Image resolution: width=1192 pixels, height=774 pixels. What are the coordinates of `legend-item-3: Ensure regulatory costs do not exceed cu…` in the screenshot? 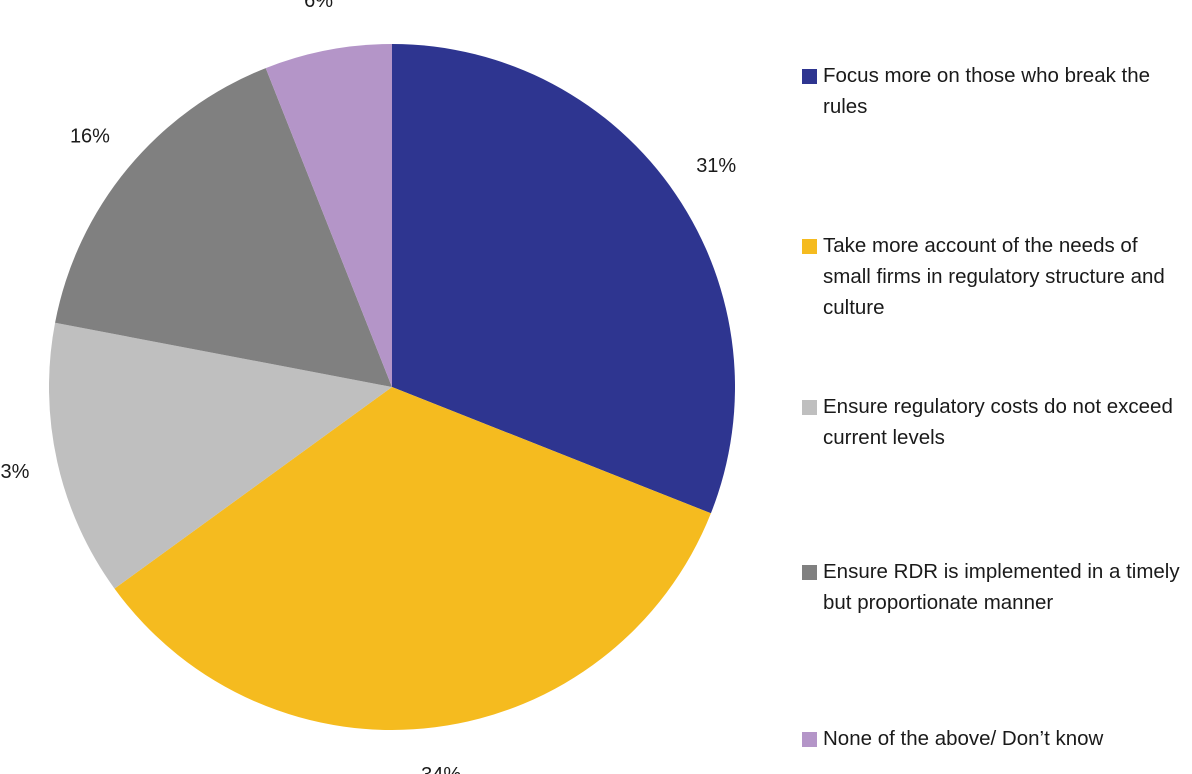 It's located at (994, 422).